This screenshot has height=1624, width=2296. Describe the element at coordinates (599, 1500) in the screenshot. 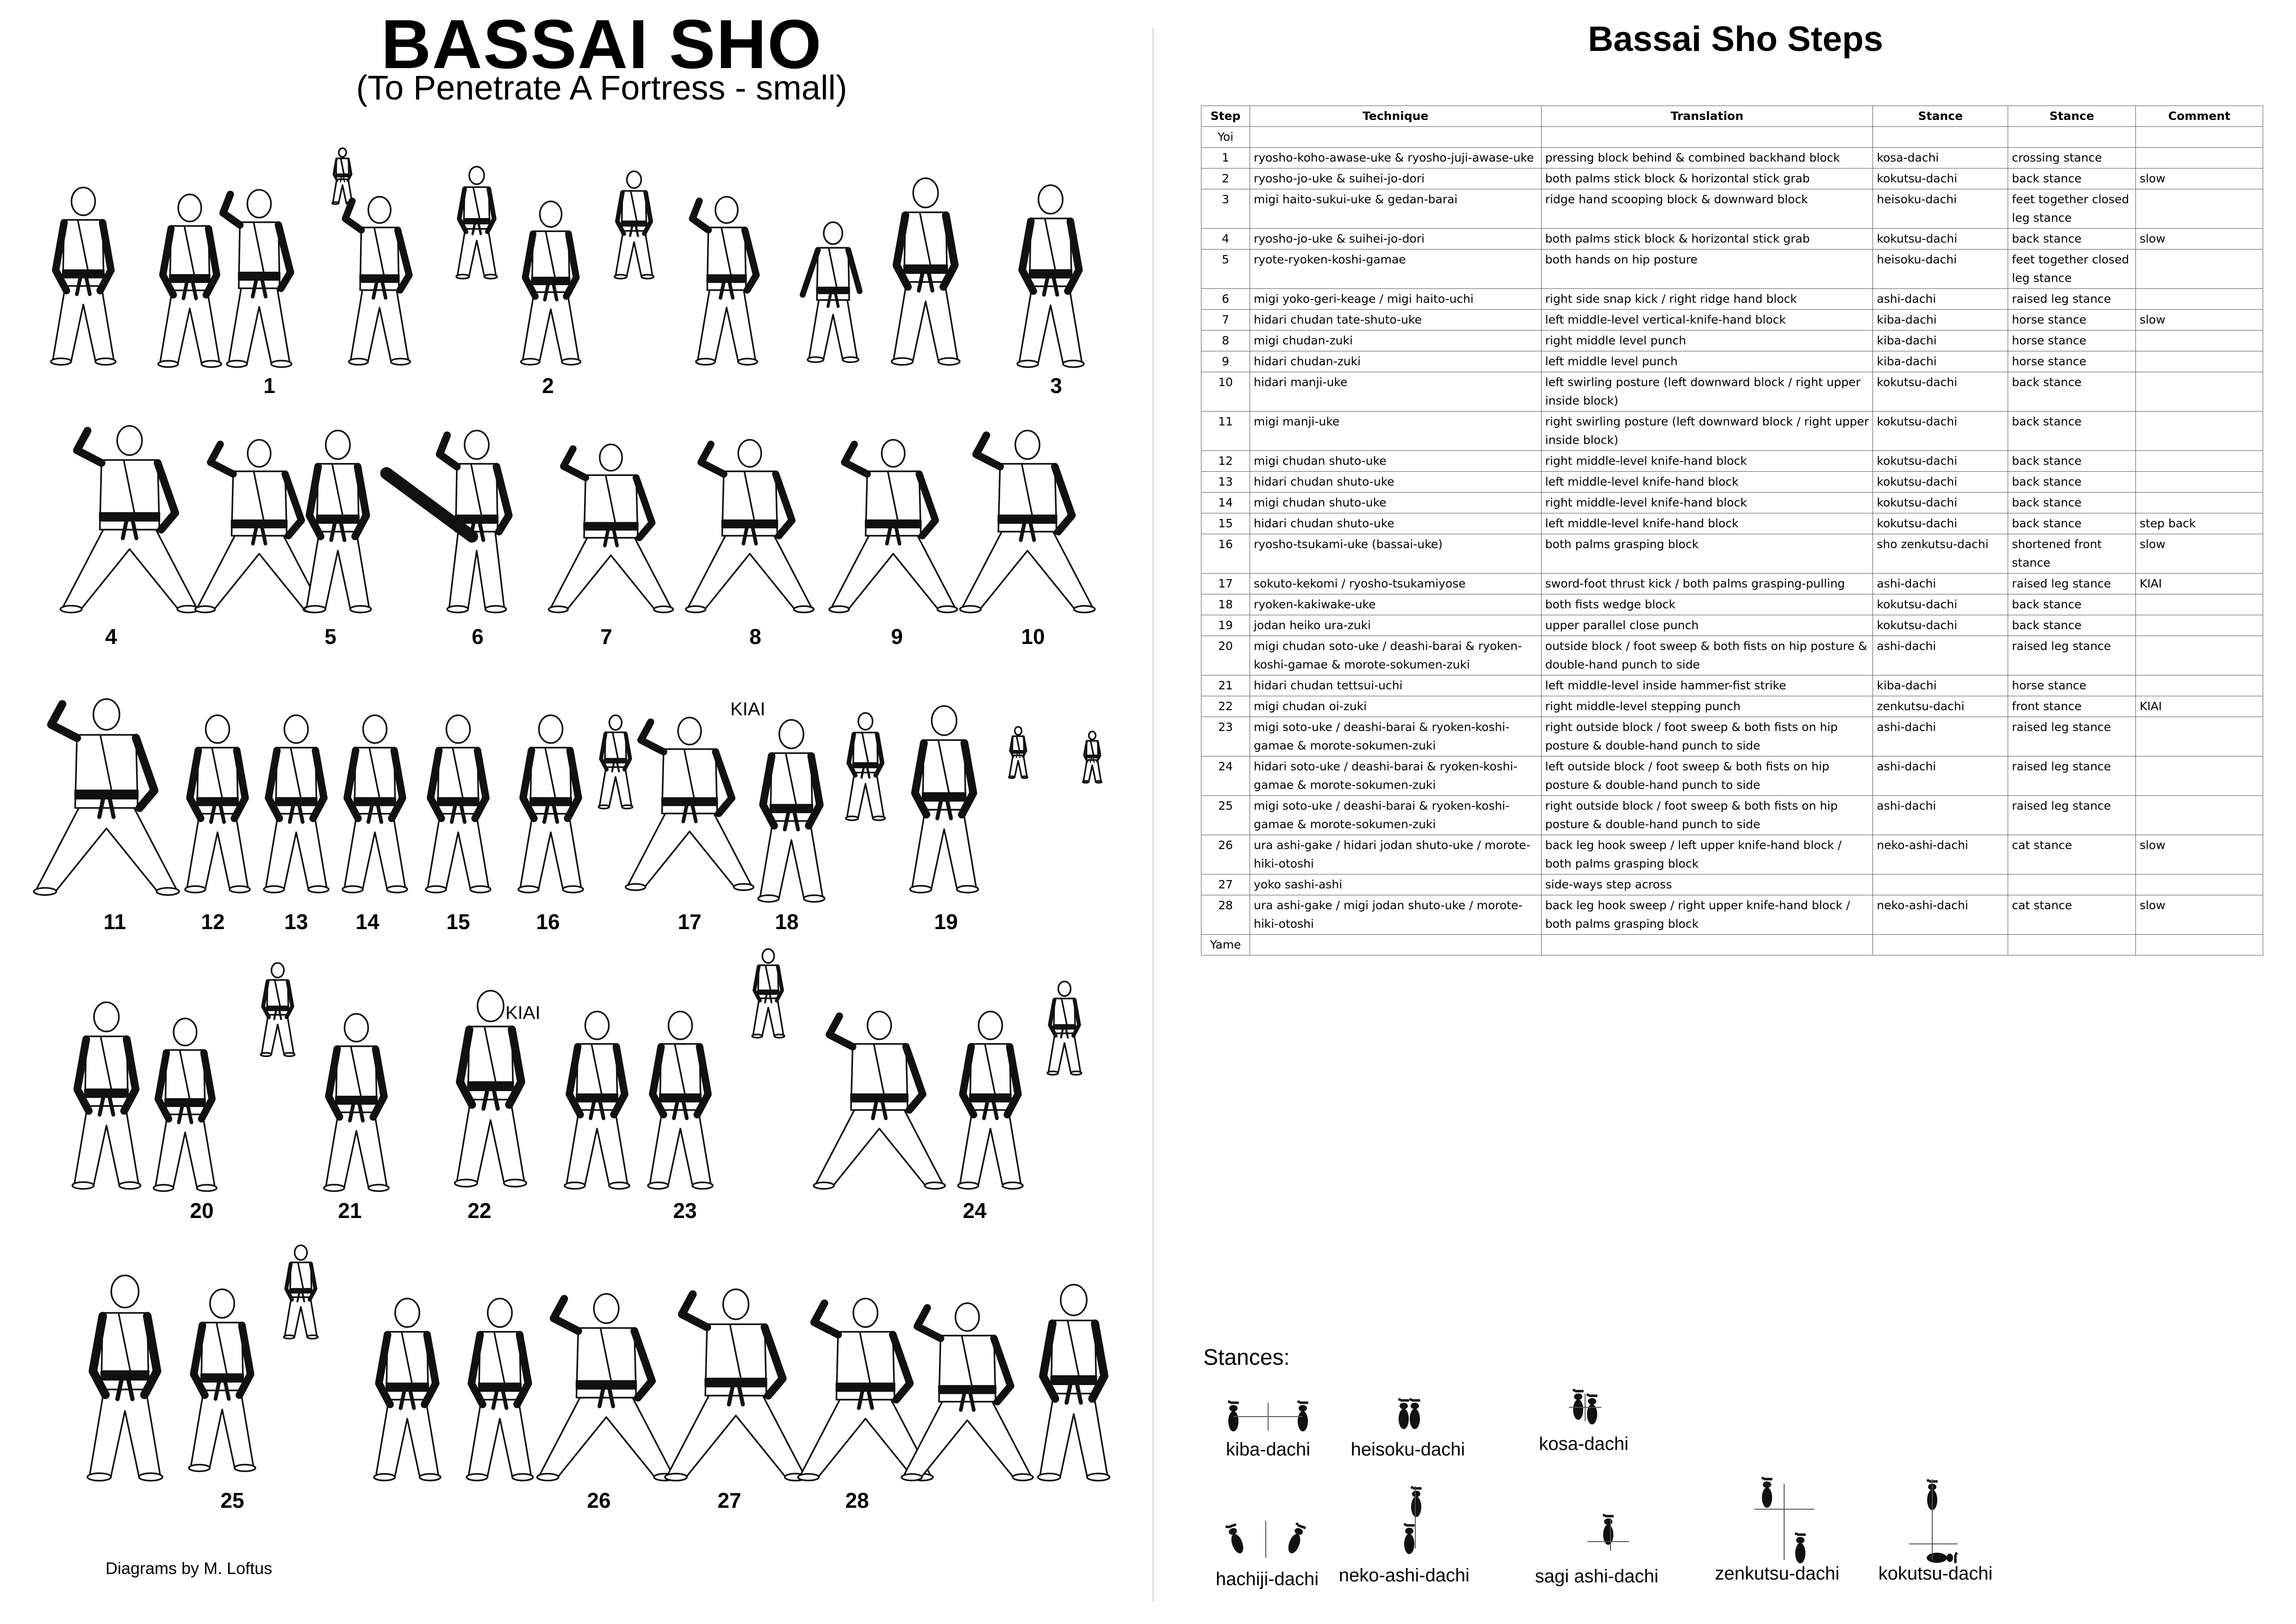

I see `step-number-label: 26` at that location.